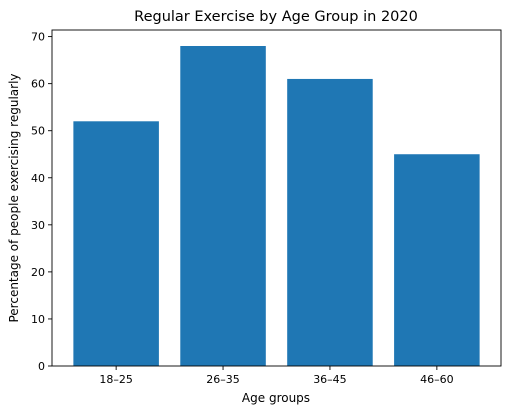  Describe the element at coordinates (38, 131) in the screenshot. I see `y-tick-label: 50` at that location.